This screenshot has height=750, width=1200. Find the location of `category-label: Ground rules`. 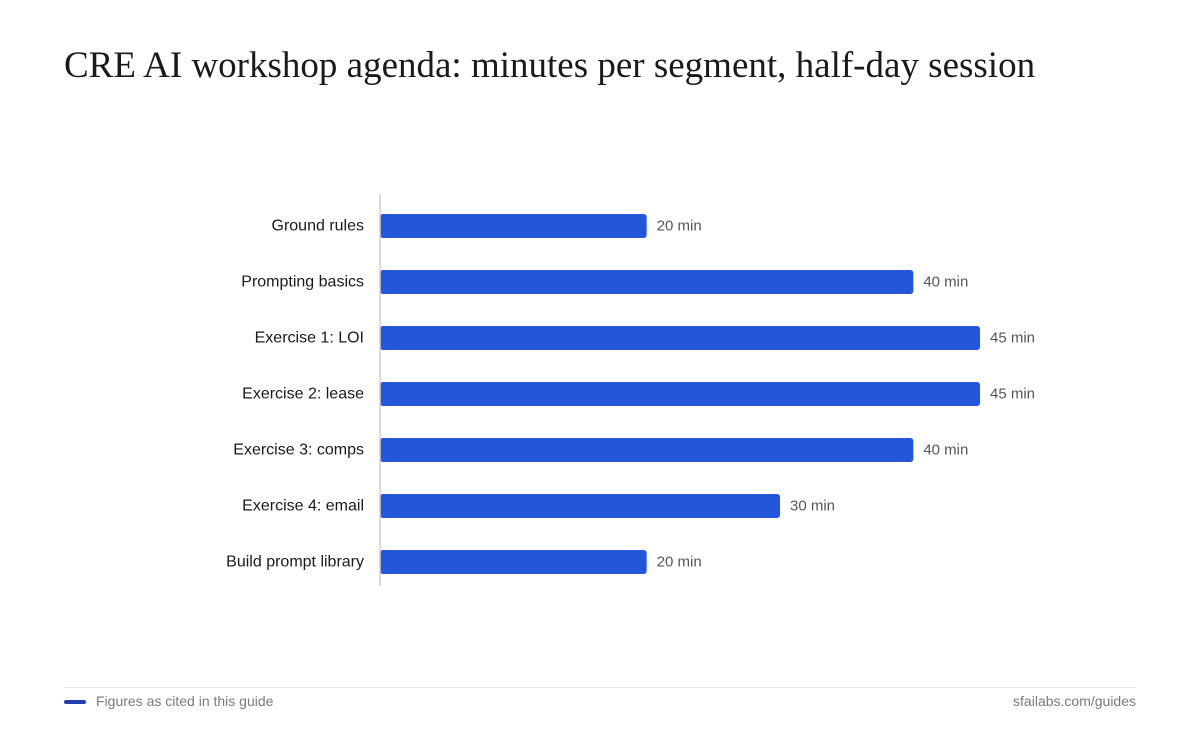

category-label: Ground rules is located at coordinates (318, 226).